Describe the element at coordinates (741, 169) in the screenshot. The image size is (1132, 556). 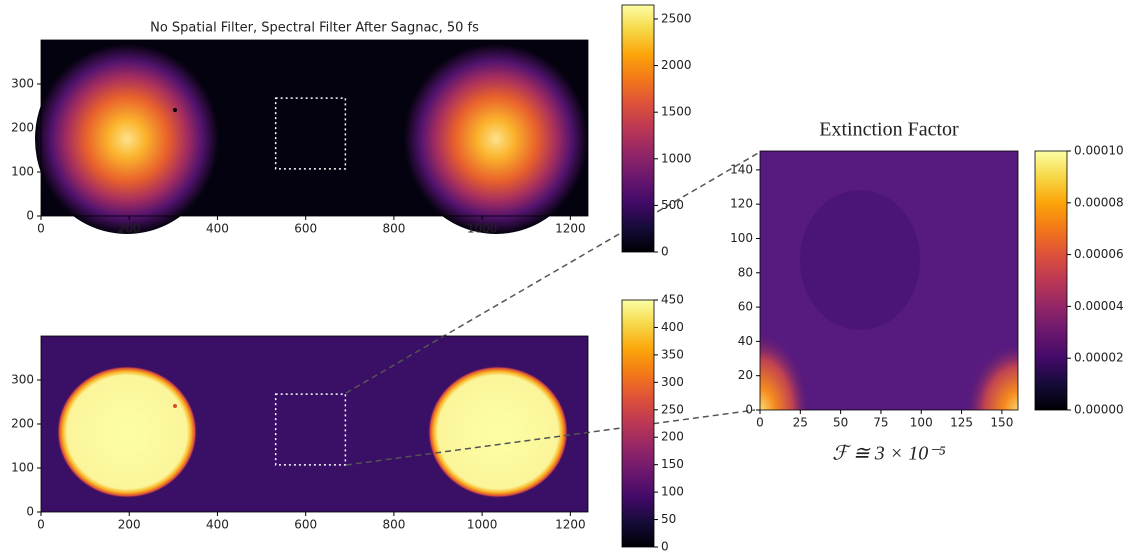
I see `y-tick-label: 140` at that location.